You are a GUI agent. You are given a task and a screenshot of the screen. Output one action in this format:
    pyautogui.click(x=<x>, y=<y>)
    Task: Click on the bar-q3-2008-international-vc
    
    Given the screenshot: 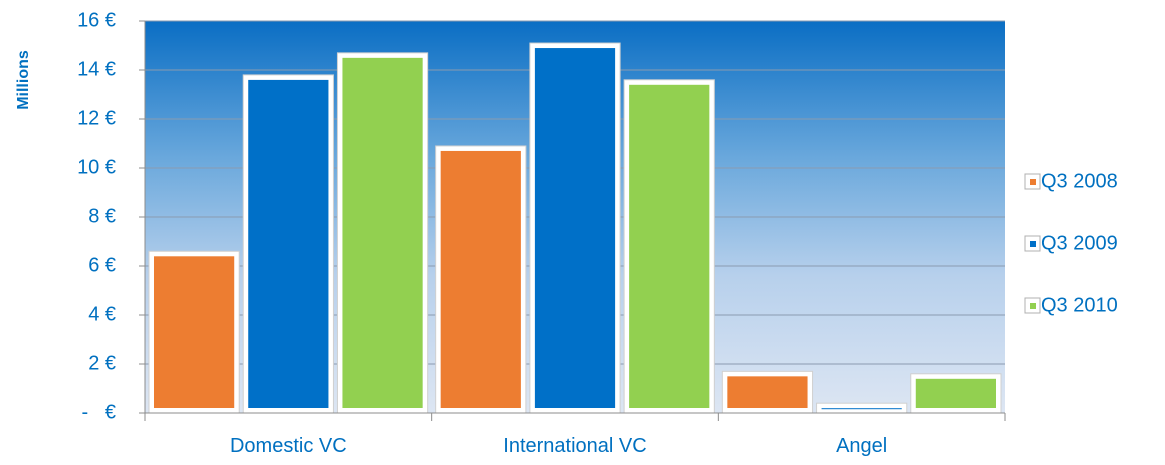 What is the action you would take?
    pyautogui.click(x=481, y=279)
    